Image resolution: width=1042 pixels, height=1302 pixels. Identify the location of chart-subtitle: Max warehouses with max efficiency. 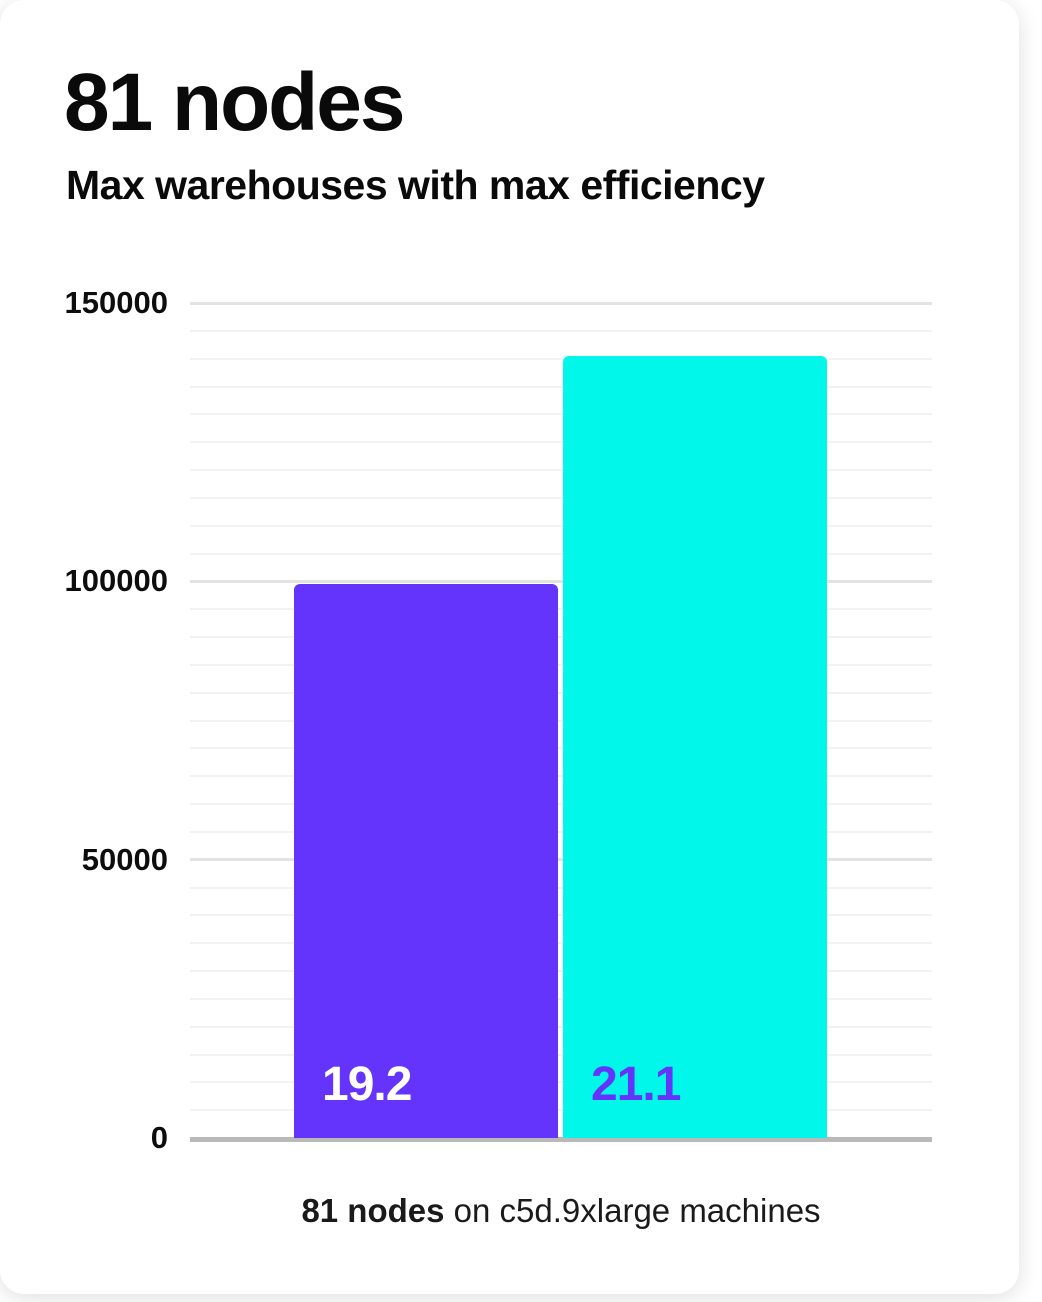
(415, 185).